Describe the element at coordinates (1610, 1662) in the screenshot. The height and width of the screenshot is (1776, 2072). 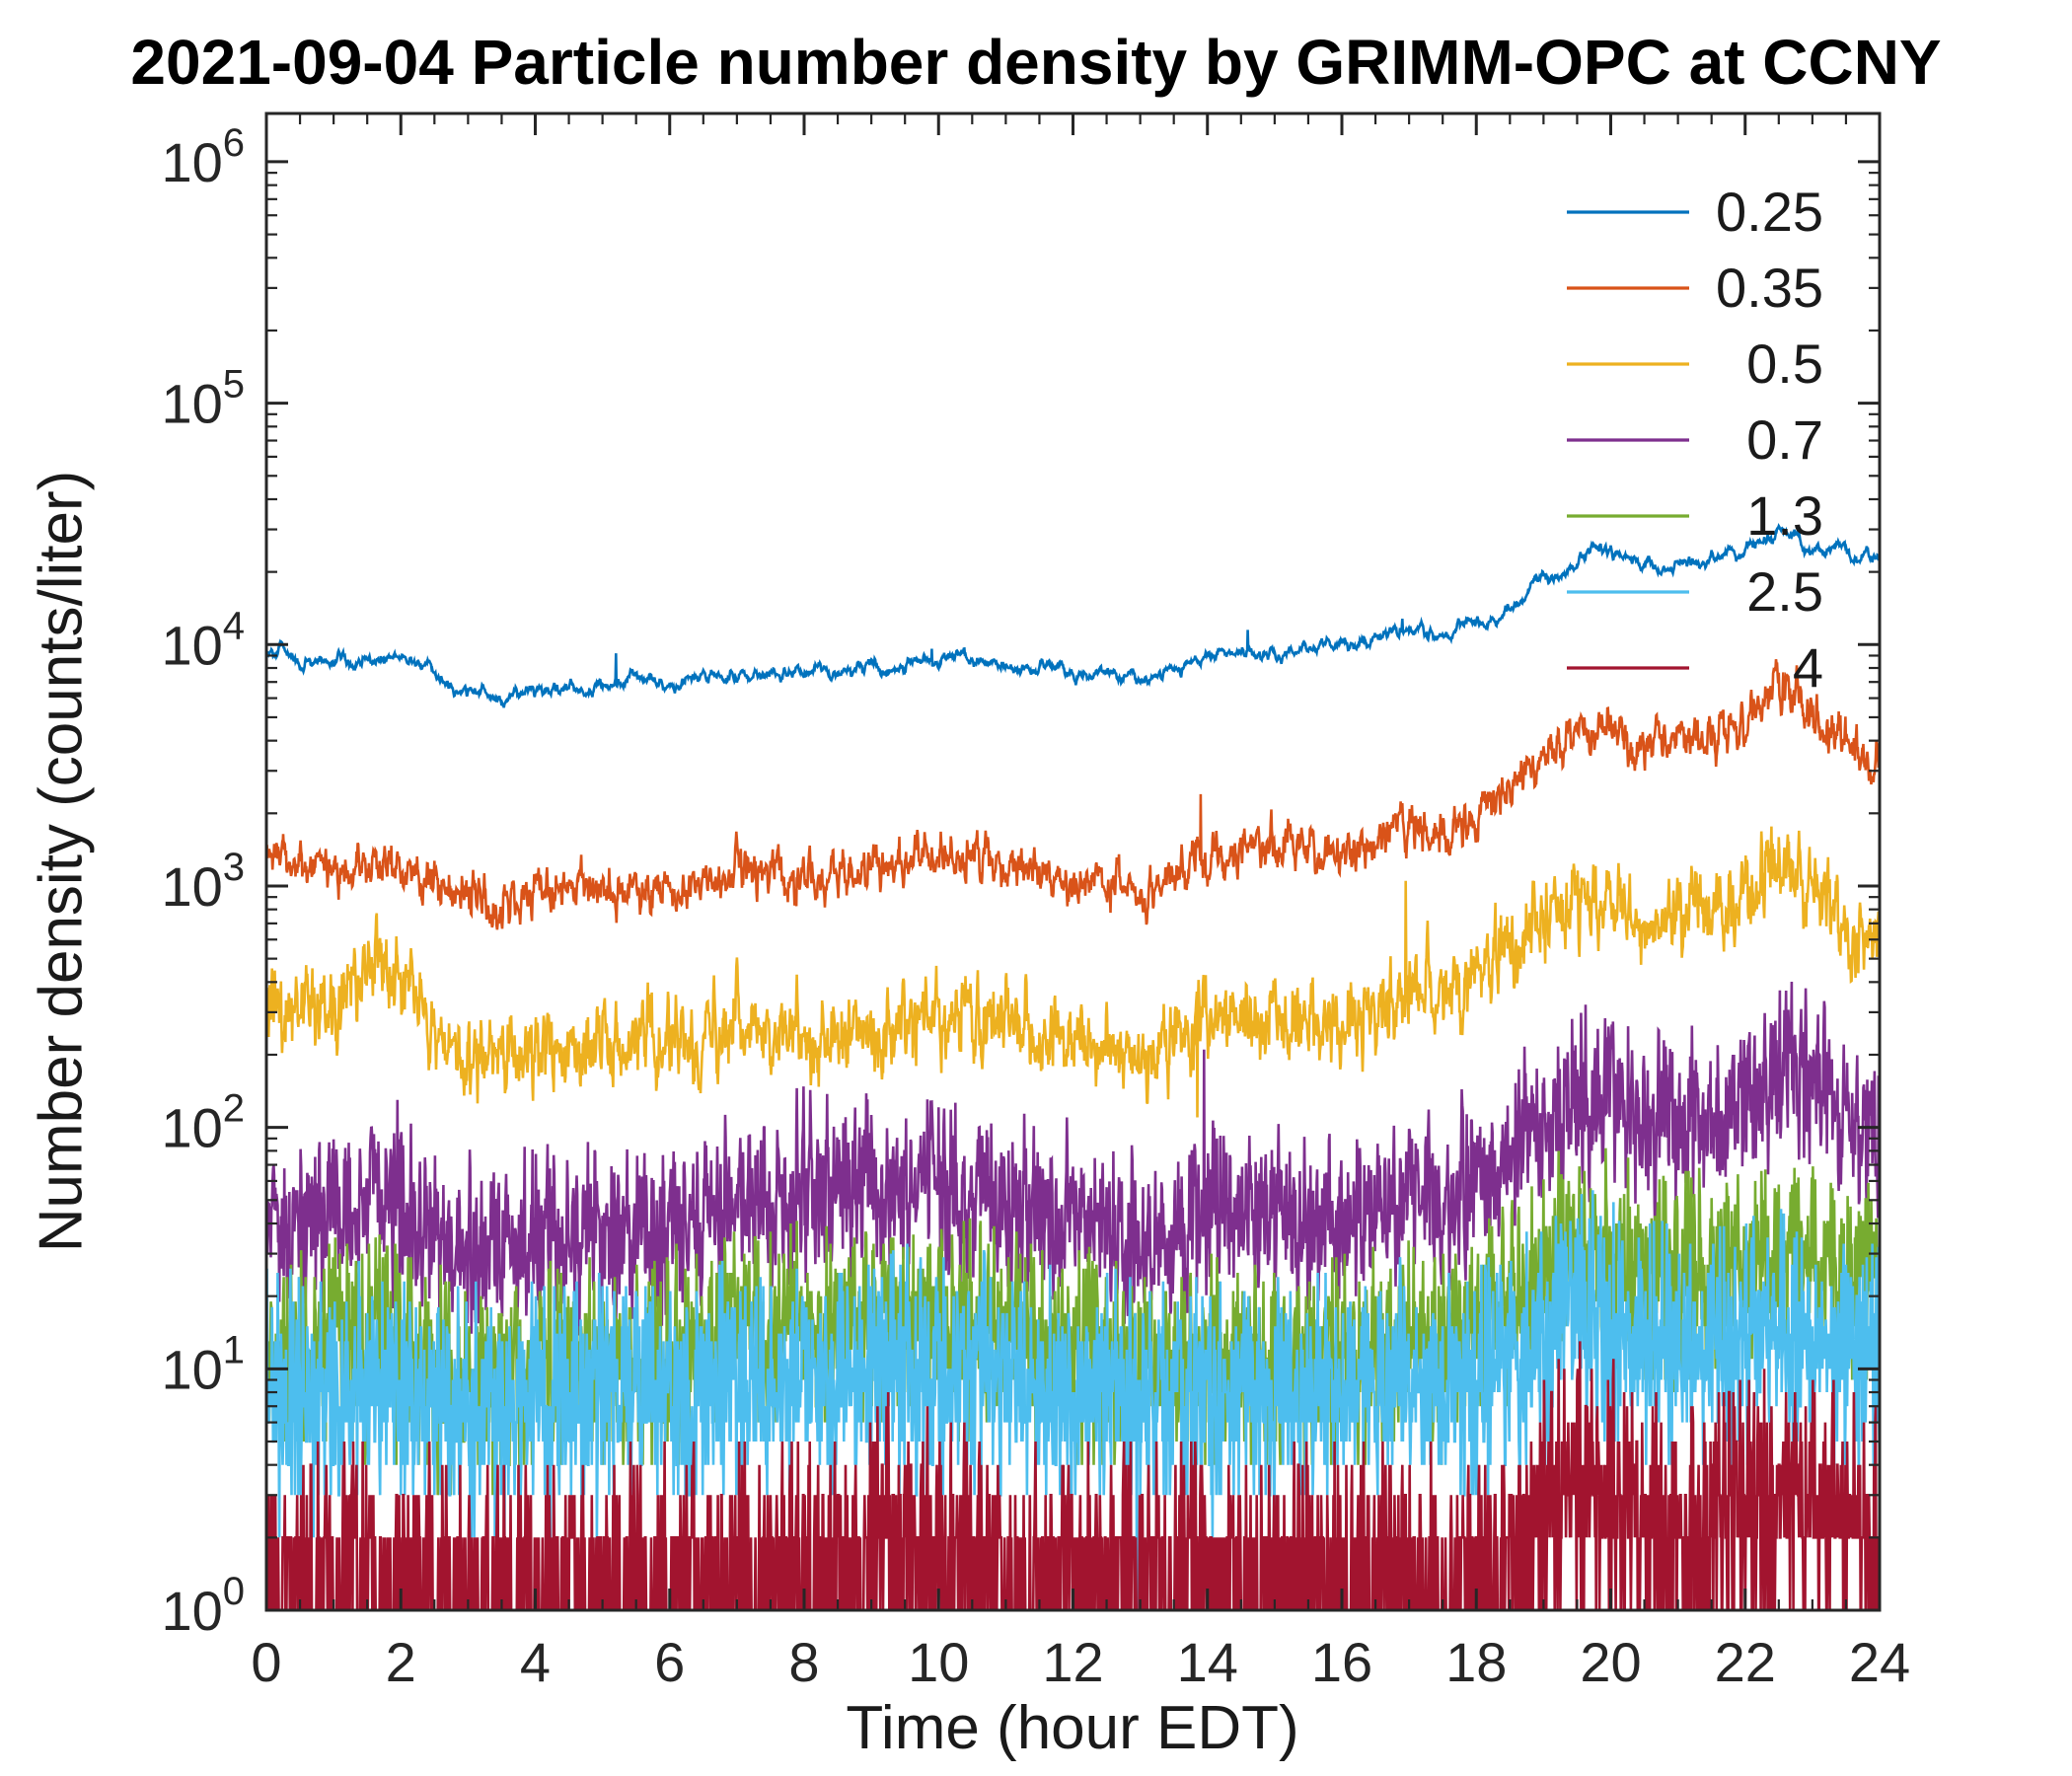
I see `x-tick-label: 20` at that location.